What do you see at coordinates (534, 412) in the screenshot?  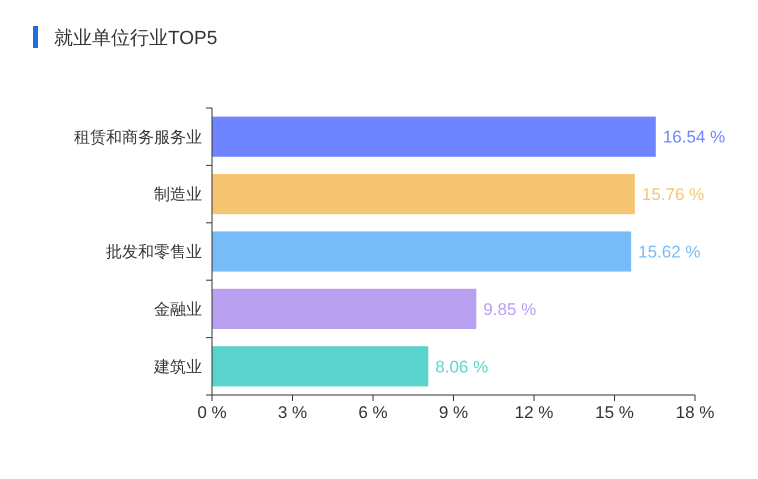 I see `x-tick-label: 12 %` at bounding box center [534, 412].